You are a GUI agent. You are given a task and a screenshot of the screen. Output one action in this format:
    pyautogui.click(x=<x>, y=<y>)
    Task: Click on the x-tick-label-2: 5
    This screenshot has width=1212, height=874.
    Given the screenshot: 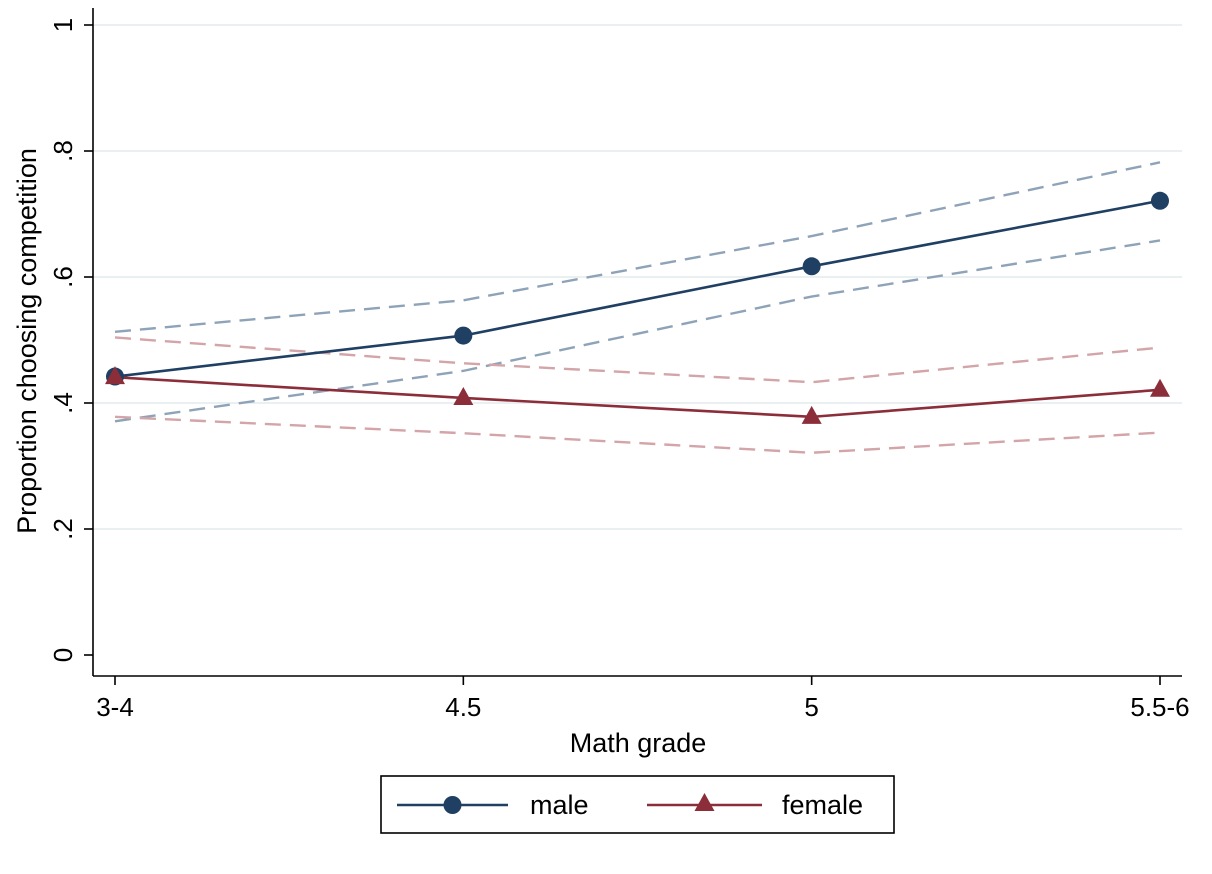 What is the action you would take?
    pyautogui.click(x=811, y=707)
    